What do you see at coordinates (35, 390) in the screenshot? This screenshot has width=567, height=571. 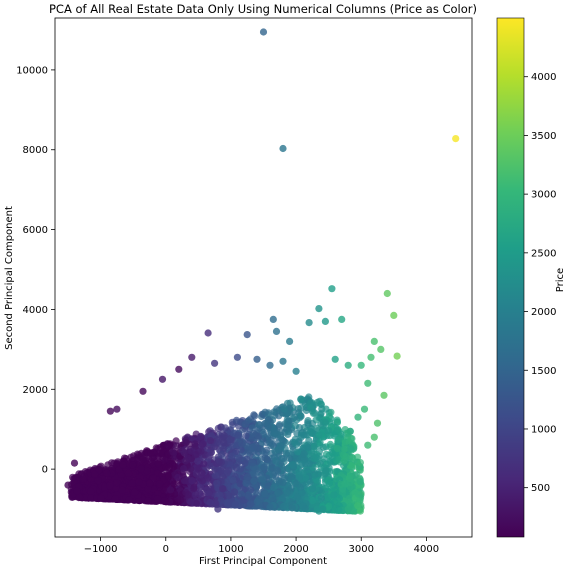 I see `y-tick-label: 2000` at bounding box center [35, 390].